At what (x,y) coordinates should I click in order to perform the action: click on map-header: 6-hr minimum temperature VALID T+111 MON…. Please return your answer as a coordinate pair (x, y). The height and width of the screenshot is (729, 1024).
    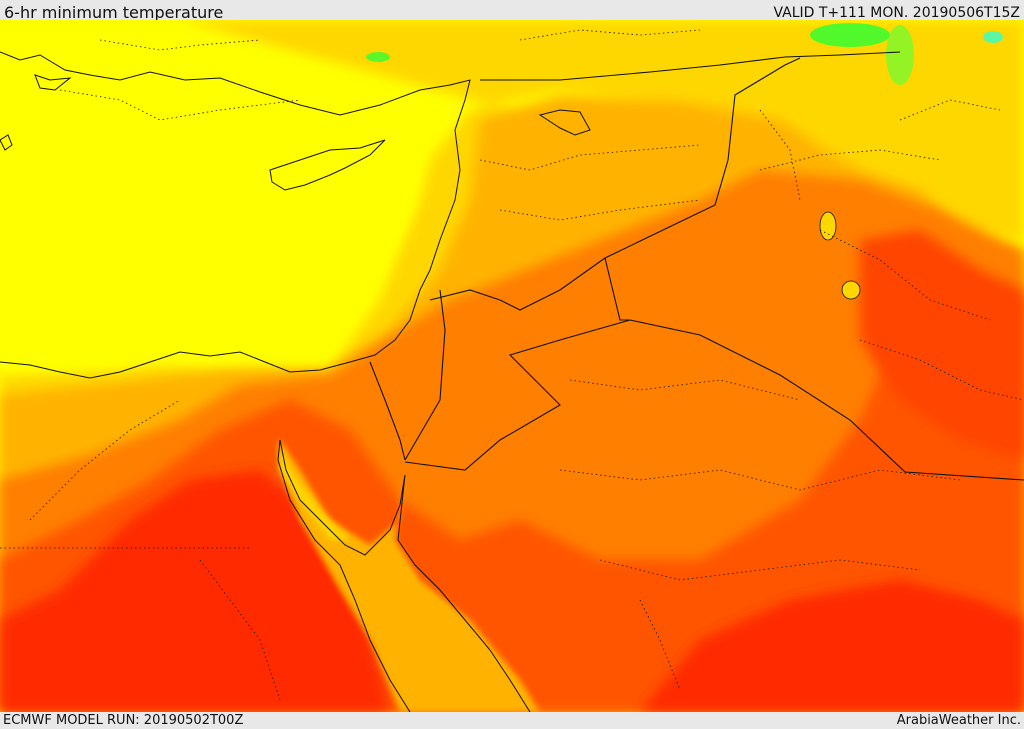
    Looking at the image, I should click on (512, 11).